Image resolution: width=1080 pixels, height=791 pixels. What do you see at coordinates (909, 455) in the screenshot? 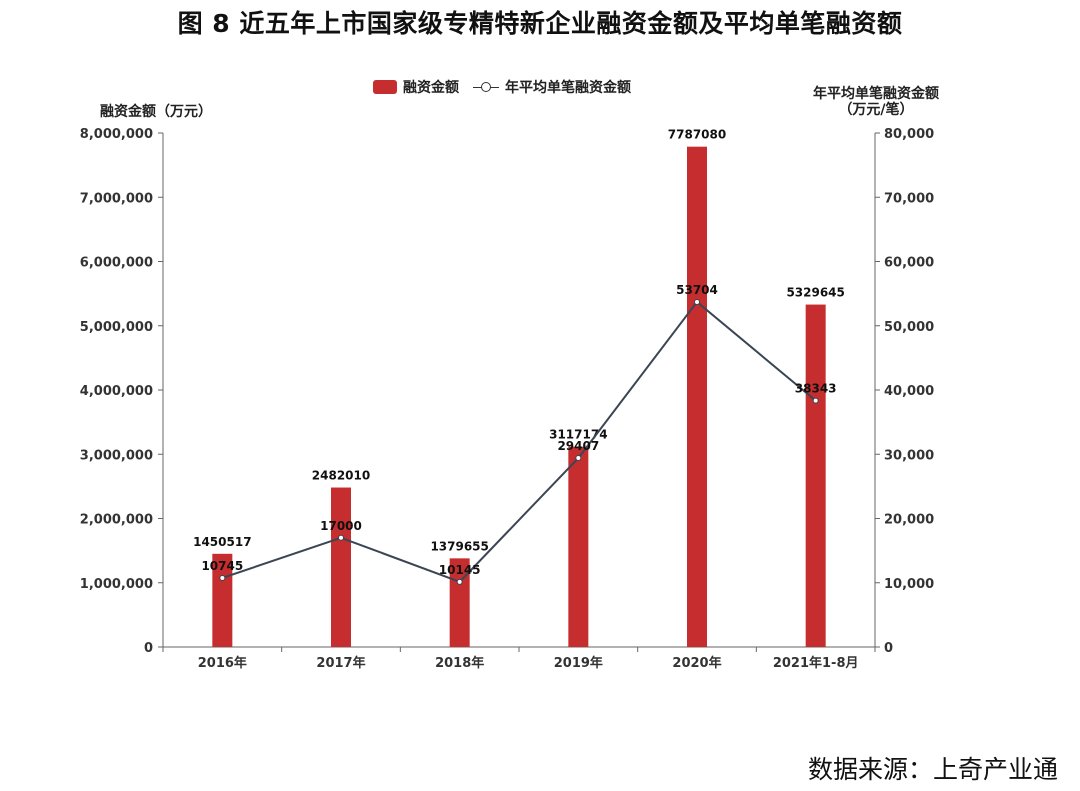
I see `right-tick-label: 30,000` at bounding box center [909, 455].